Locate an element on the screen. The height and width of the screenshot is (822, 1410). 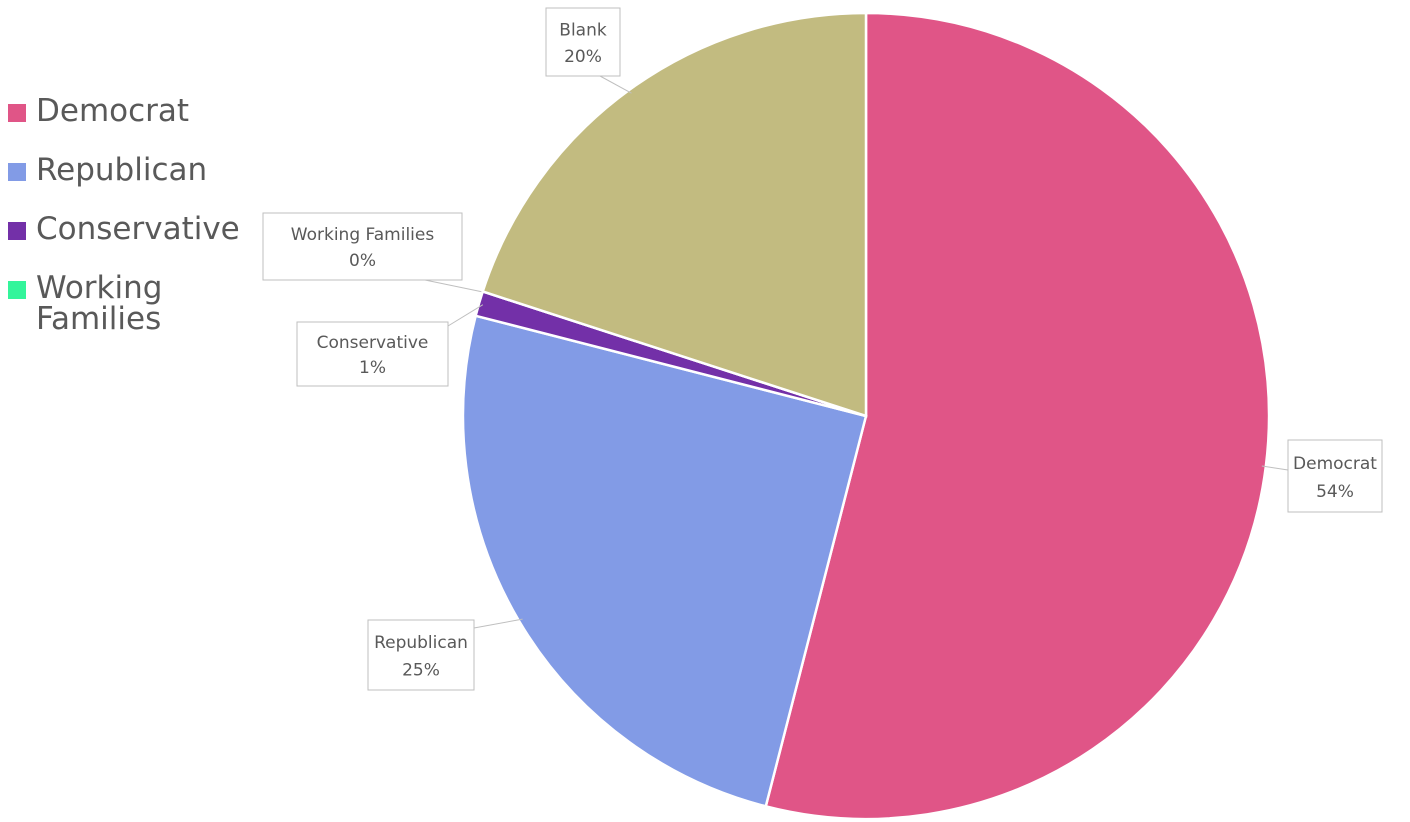
data-label-name: Working Families is located at coordinates (363, 235).